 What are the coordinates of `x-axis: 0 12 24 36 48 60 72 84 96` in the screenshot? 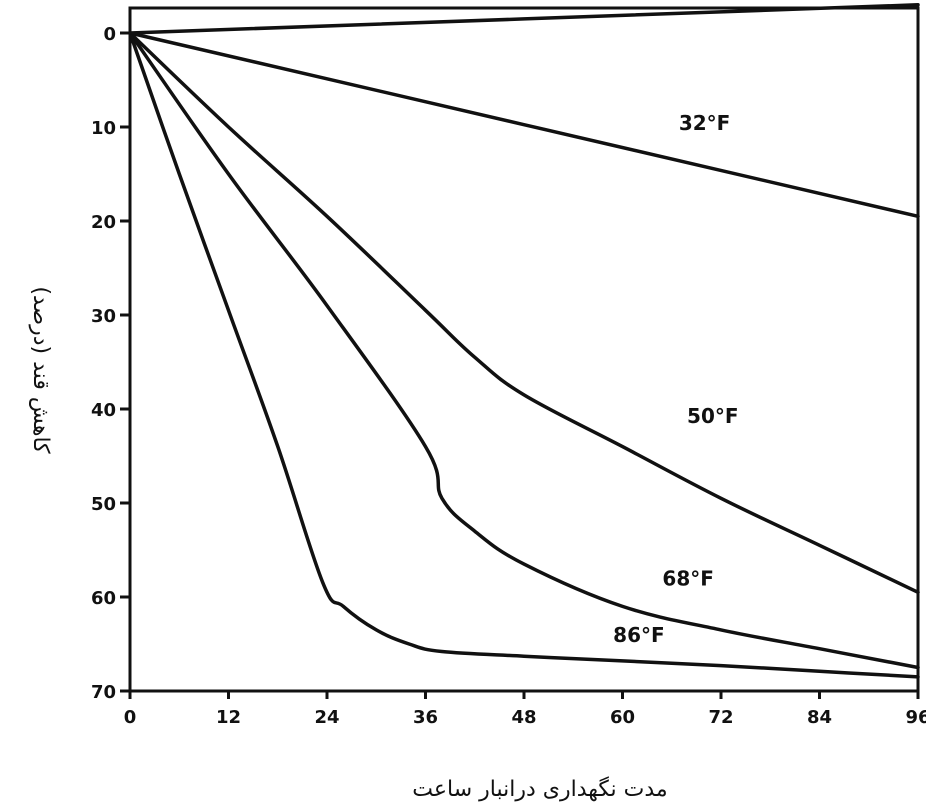 It's located at (525, 709).